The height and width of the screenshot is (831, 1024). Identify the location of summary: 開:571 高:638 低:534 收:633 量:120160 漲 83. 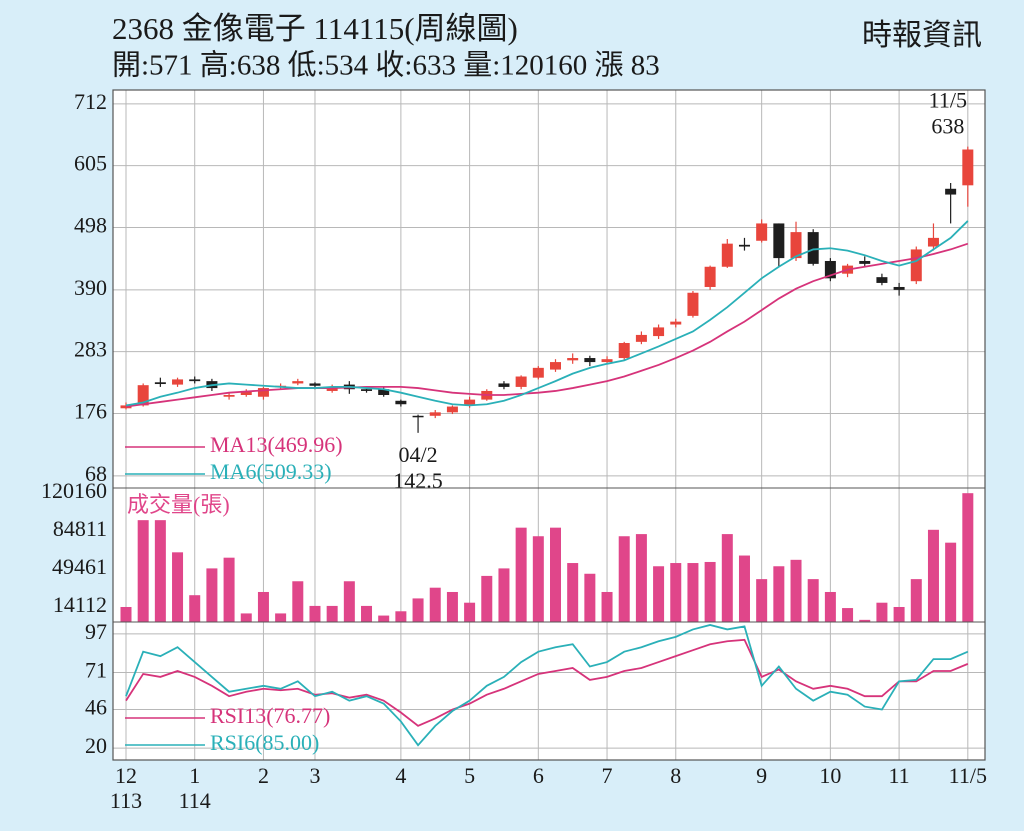
(386, 65).